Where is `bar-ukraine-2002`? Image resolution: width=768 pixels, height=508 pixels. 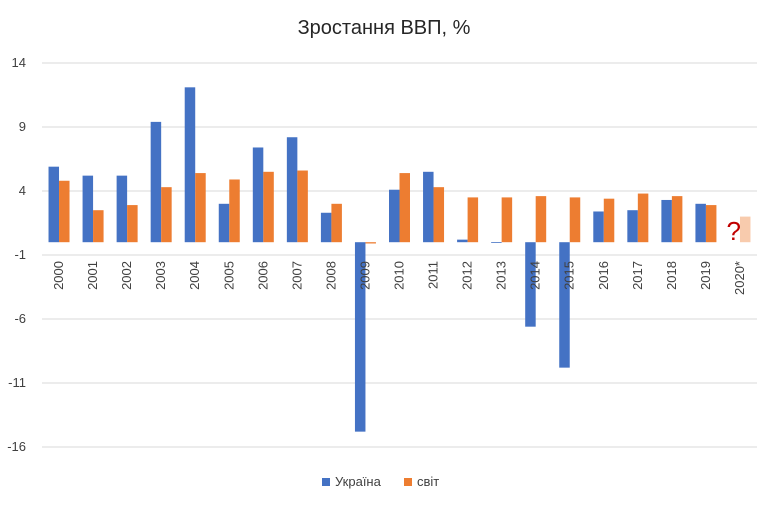 bar-ukraine-2002 is located at coordinates (122, 209).